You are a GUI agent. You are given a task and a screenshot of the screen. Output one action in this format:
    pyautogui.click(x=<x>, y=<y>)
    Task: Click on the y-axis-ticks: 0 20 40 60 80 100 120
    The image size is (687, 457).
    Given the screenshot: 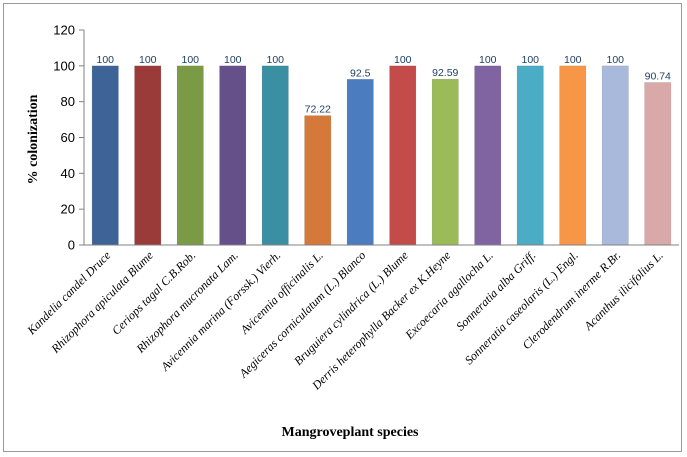 What is the action you would take?
    pyautogui.click(x=68, y=138)
    